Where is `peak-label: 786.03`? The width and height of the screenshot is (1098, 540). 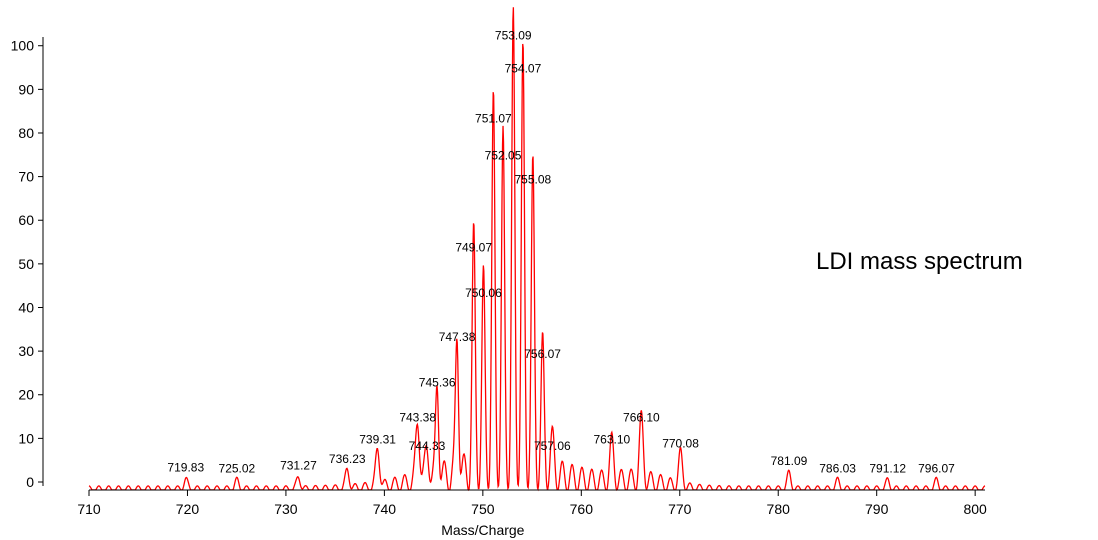
peak-label: 786.03 is located at coordinates (837, 469).